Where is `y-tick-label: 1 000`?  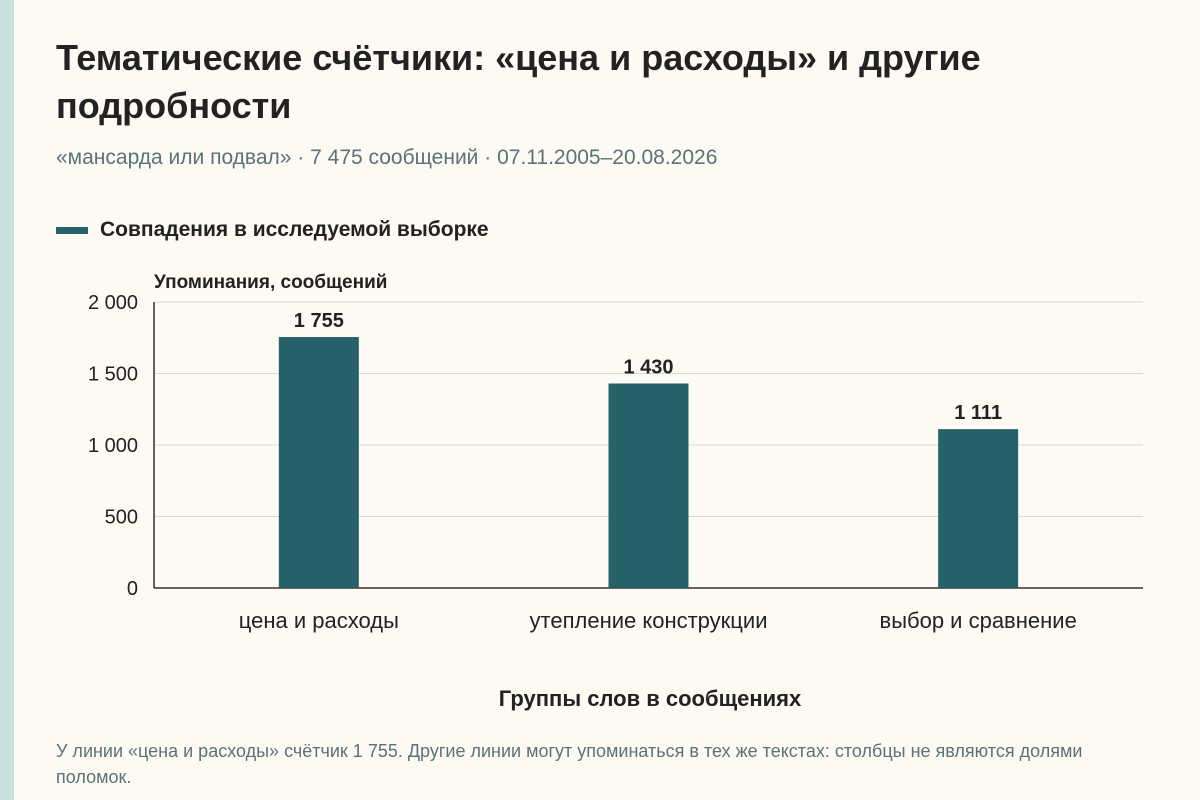
y-tick-label: 1 000 is located at coordinates (113, 446).